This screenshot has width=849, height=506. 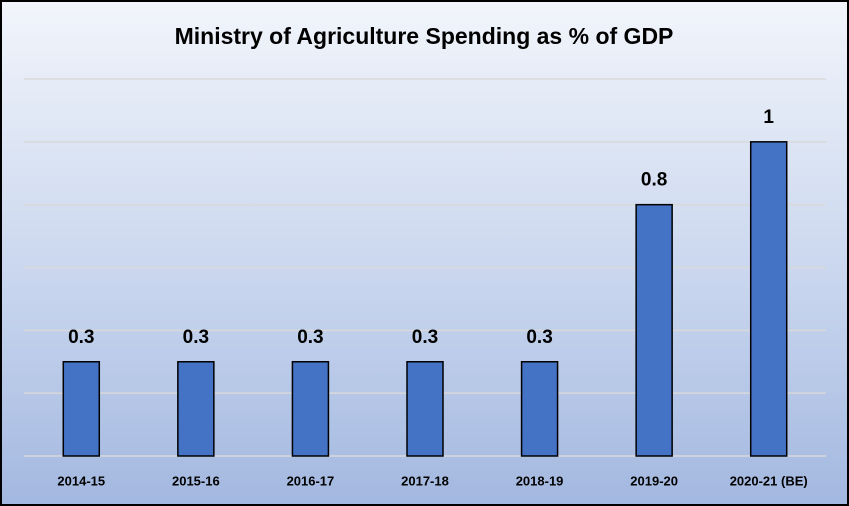 What do you see at coordinates (196, 480) in the screenshot?
I see `x-tick-label: 2015-16` at bounding box center [196, 480].